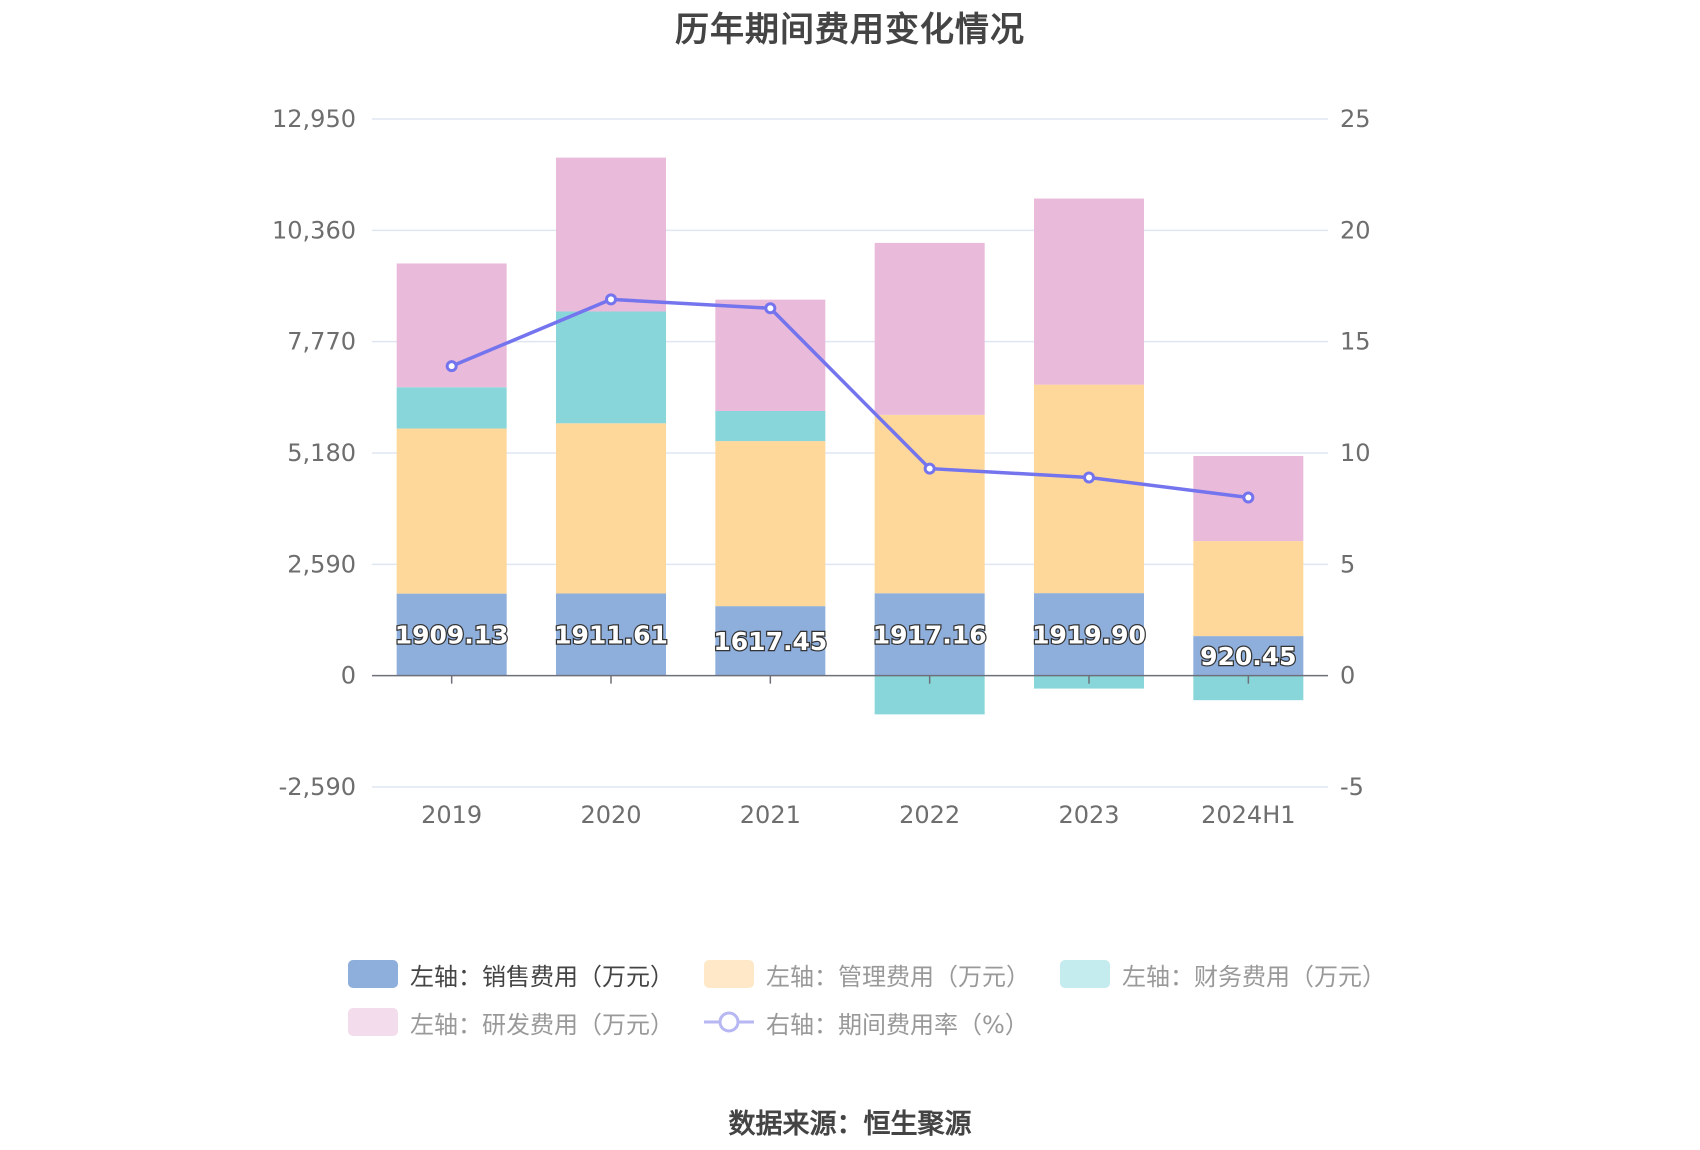 This screenshot has height=1150, width=1700. I want to click on legend-label-rd: 左轴：研发费用（万元）, so click(542, 1024).